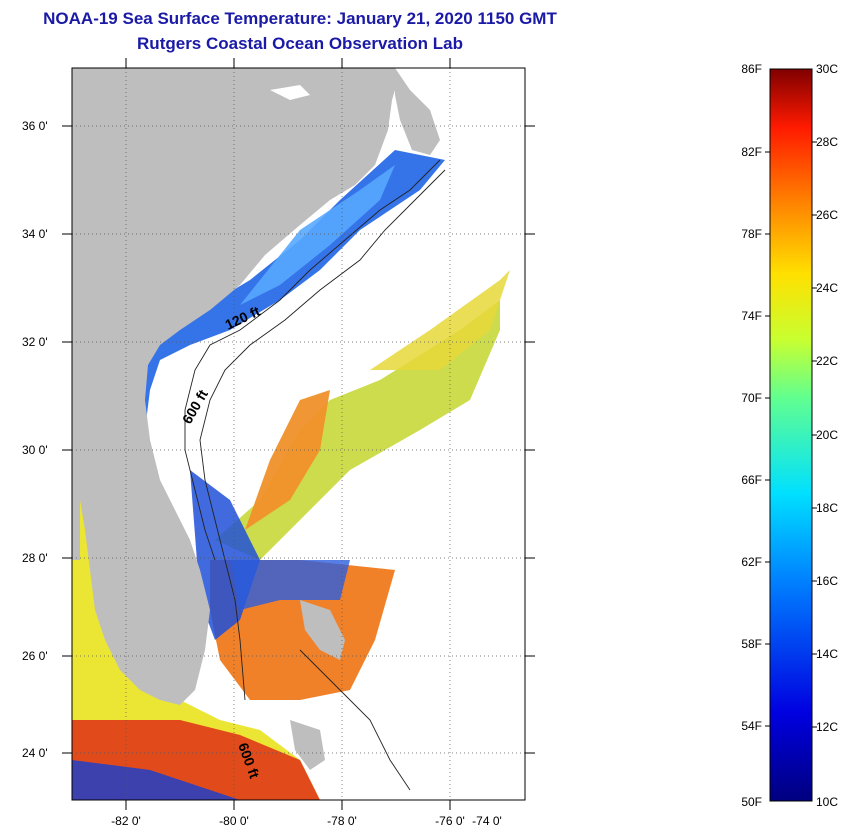  What do you see at coordinates (355, 720) in the screenshot?
I see `bahamas-bank-contour` at bounding box center [355, 720].